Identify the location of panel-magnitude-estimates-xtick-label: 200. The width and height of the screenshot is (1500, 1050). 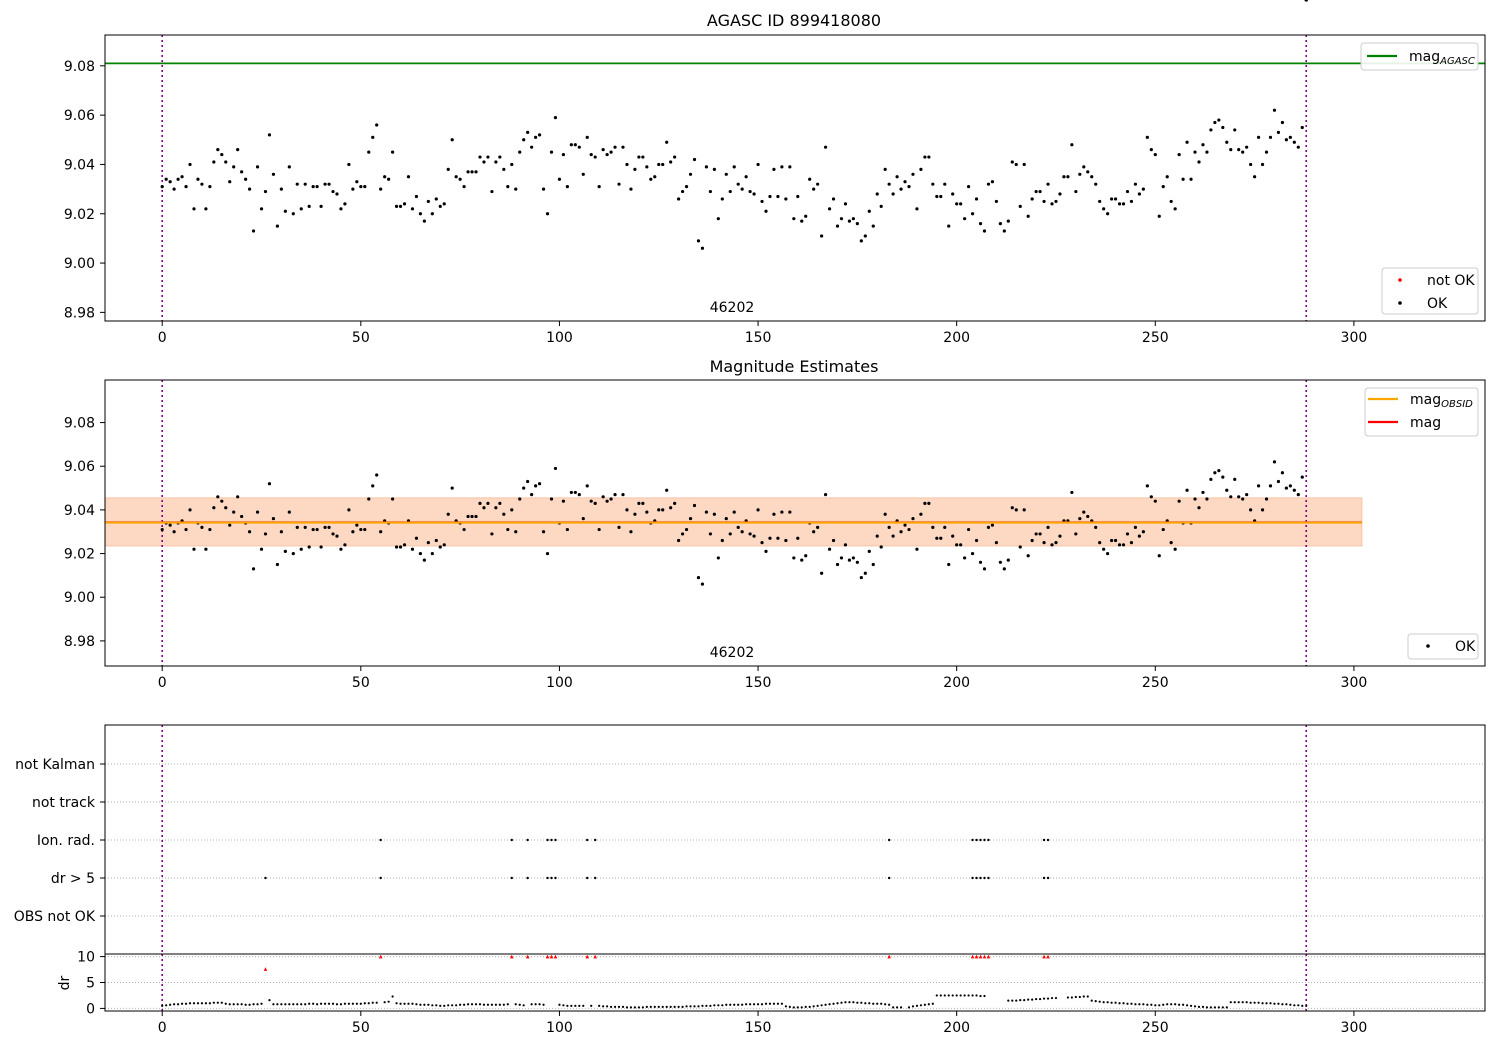
(956, 683).